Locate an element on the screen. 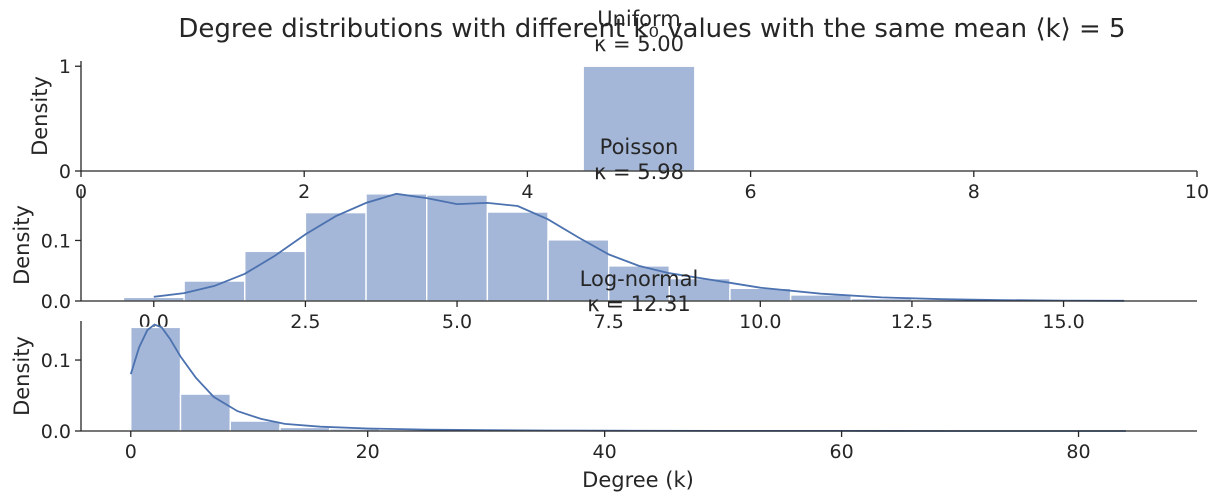 The height and width of the screenshot is (502, 1219). x-tick-label: 10 is located at coordinates (1197, 192).